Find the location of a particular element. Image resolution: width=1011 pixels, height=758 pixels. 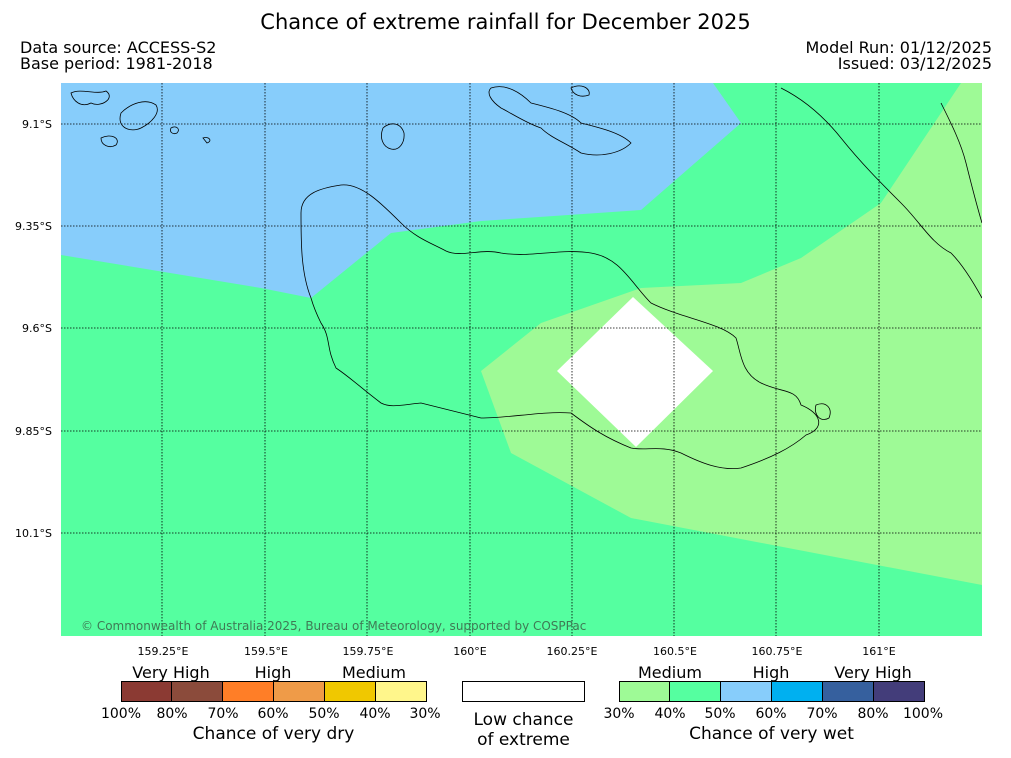

data-source: Data source: ACCESS-S2 is located at coordinates (118, 47).